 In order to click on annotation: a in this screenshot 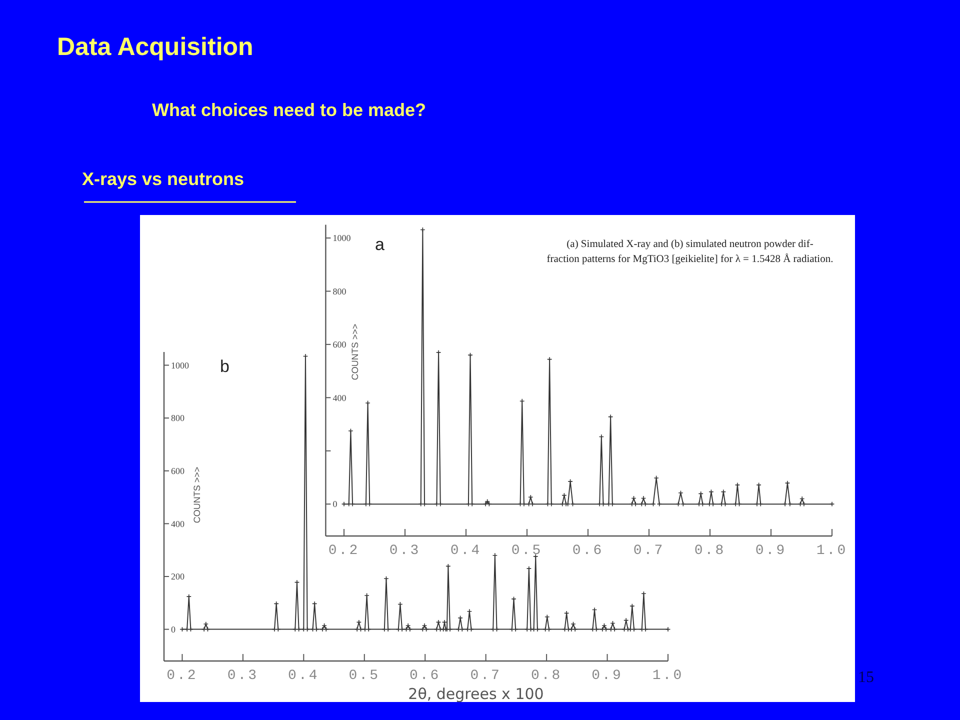, I will do `click(380, 244)`.